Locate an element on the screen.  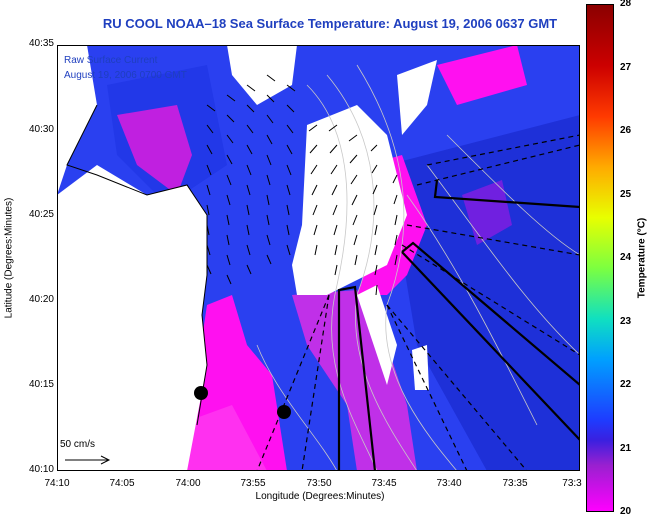
colorbar-tick-label: 27 is located at coordinates (626, 67).